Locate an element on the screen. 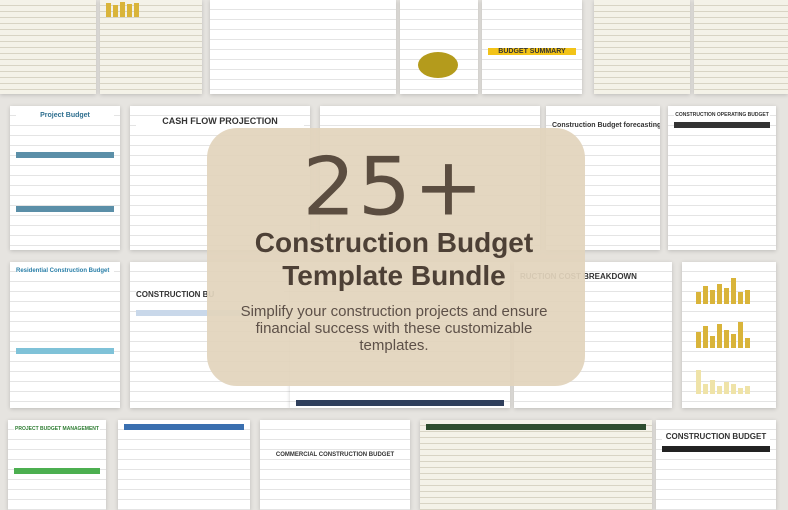 This screenshot has width=788, height=510. template-thumb: COMMERCIAL CONSTRUCTION BUDGET is located at coordinates (335, 465).